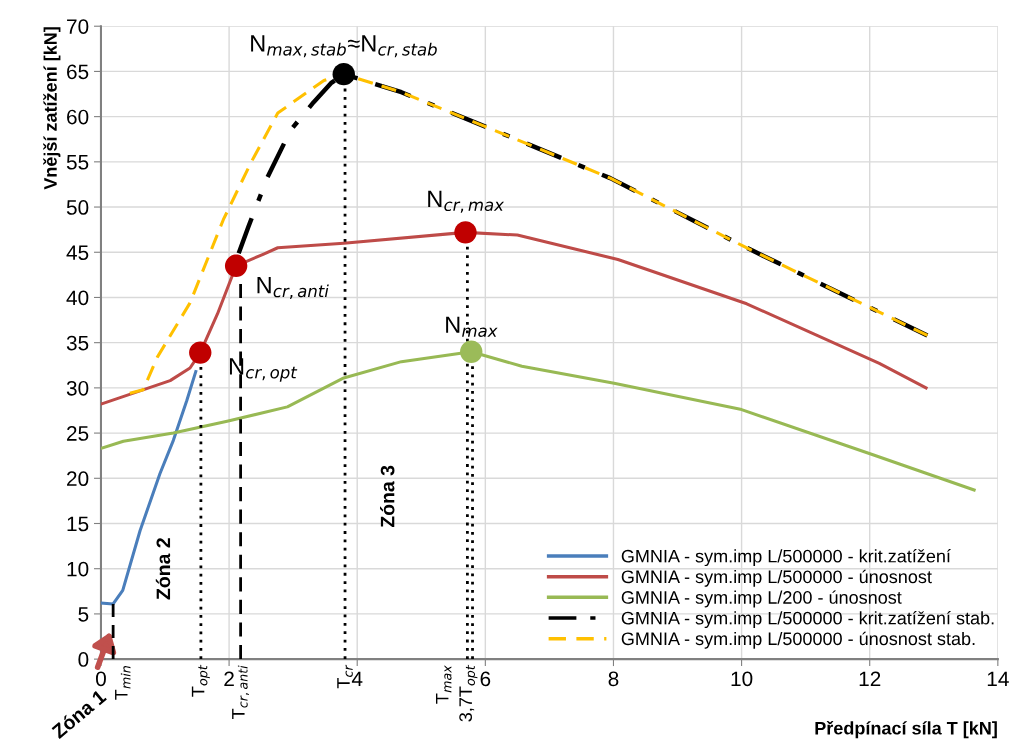 Image resolution: width=1025 pixels, height=749 pixels. Describe the element at coordinates (78, 117) in the screenshot. I see `y-tick-label: 60` at that location.